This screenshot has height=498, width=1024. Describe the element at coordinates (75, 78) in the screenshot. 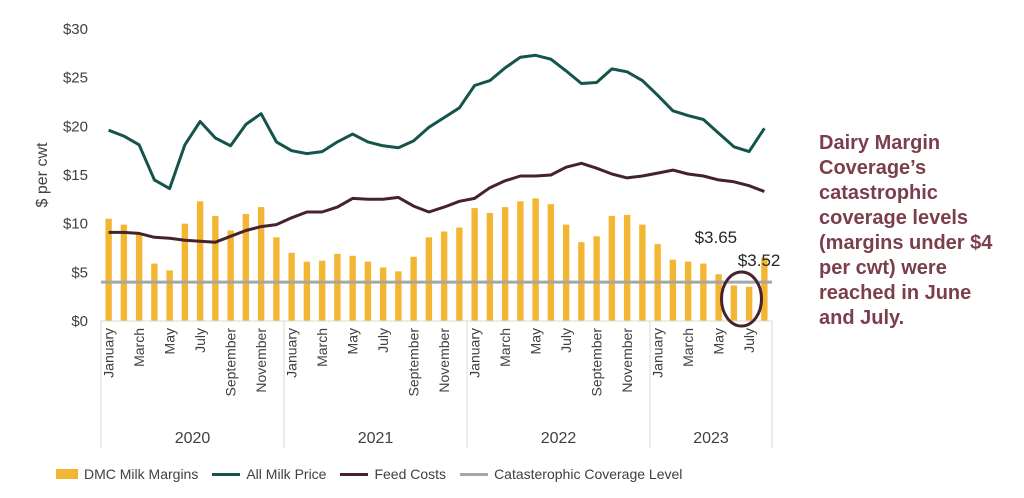

I see `y-tick-label: $25` at that location.